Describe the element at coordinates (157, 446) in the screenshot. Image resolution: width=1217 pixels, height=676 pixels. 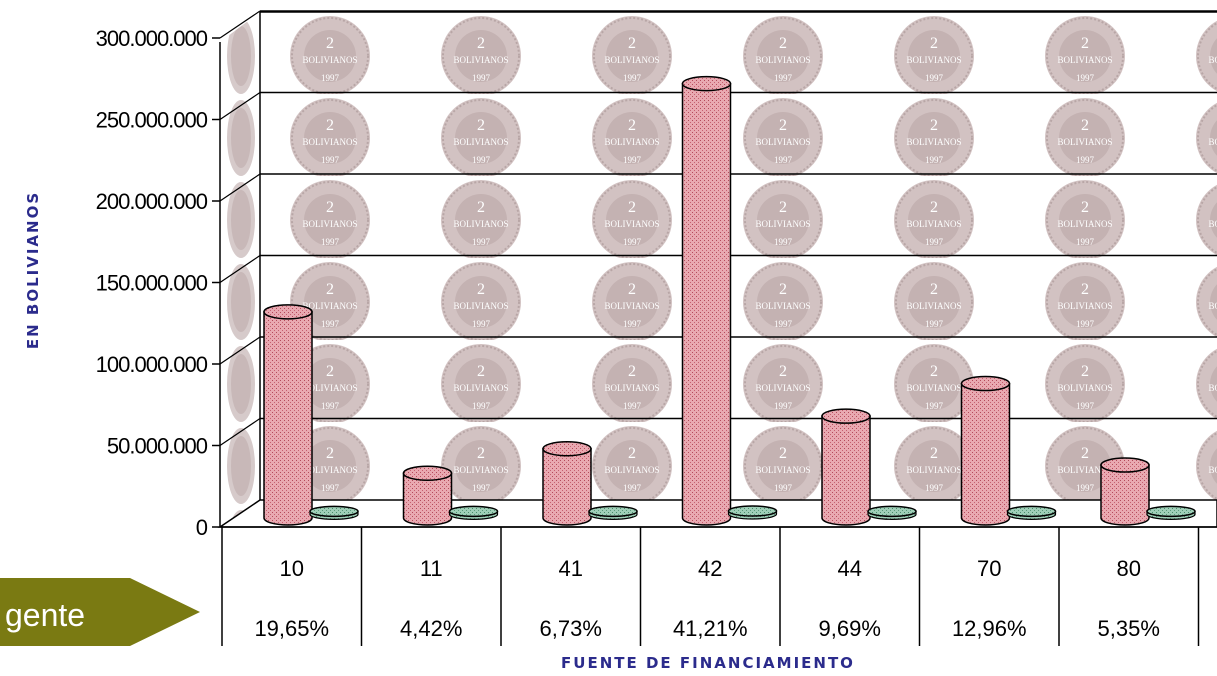
I see `y-tick-label: 50.000.000` at that location.